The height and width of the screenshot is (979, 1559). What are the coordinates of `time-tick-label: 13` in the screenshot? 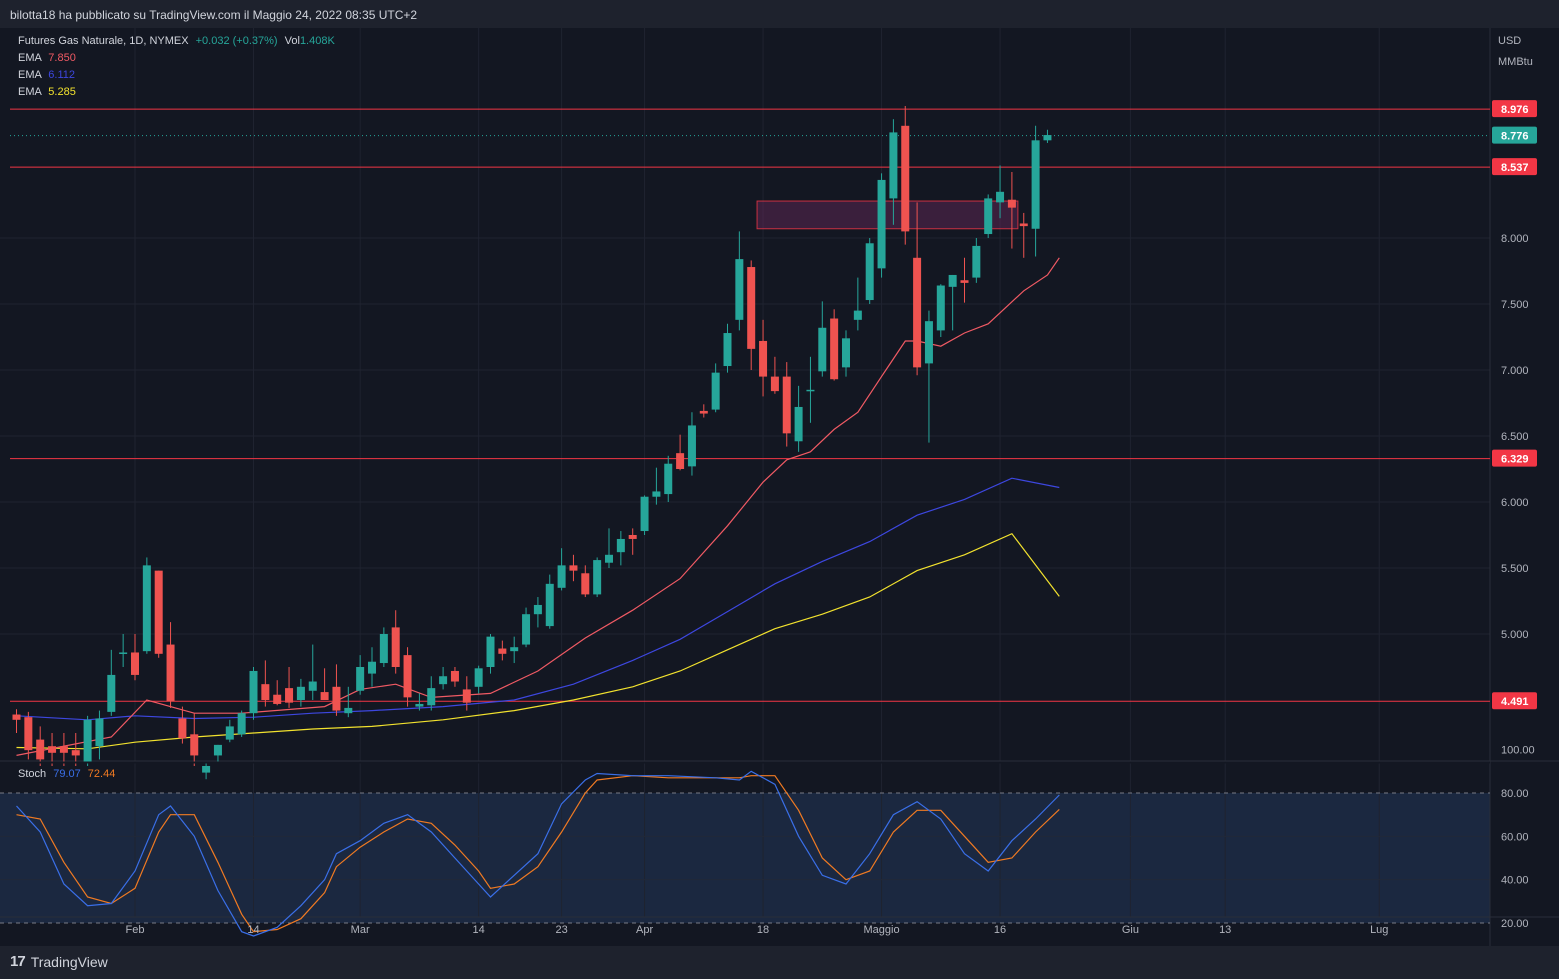 It's located at (1225, 930).